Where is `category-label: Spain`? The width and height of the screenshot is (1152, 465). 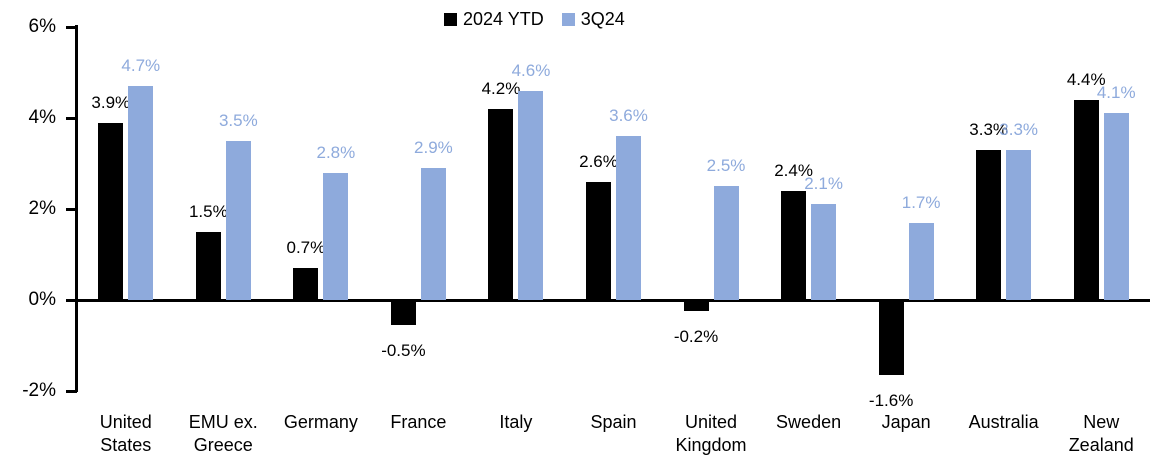
category-label: Spain is located at coordinates (613, 422).